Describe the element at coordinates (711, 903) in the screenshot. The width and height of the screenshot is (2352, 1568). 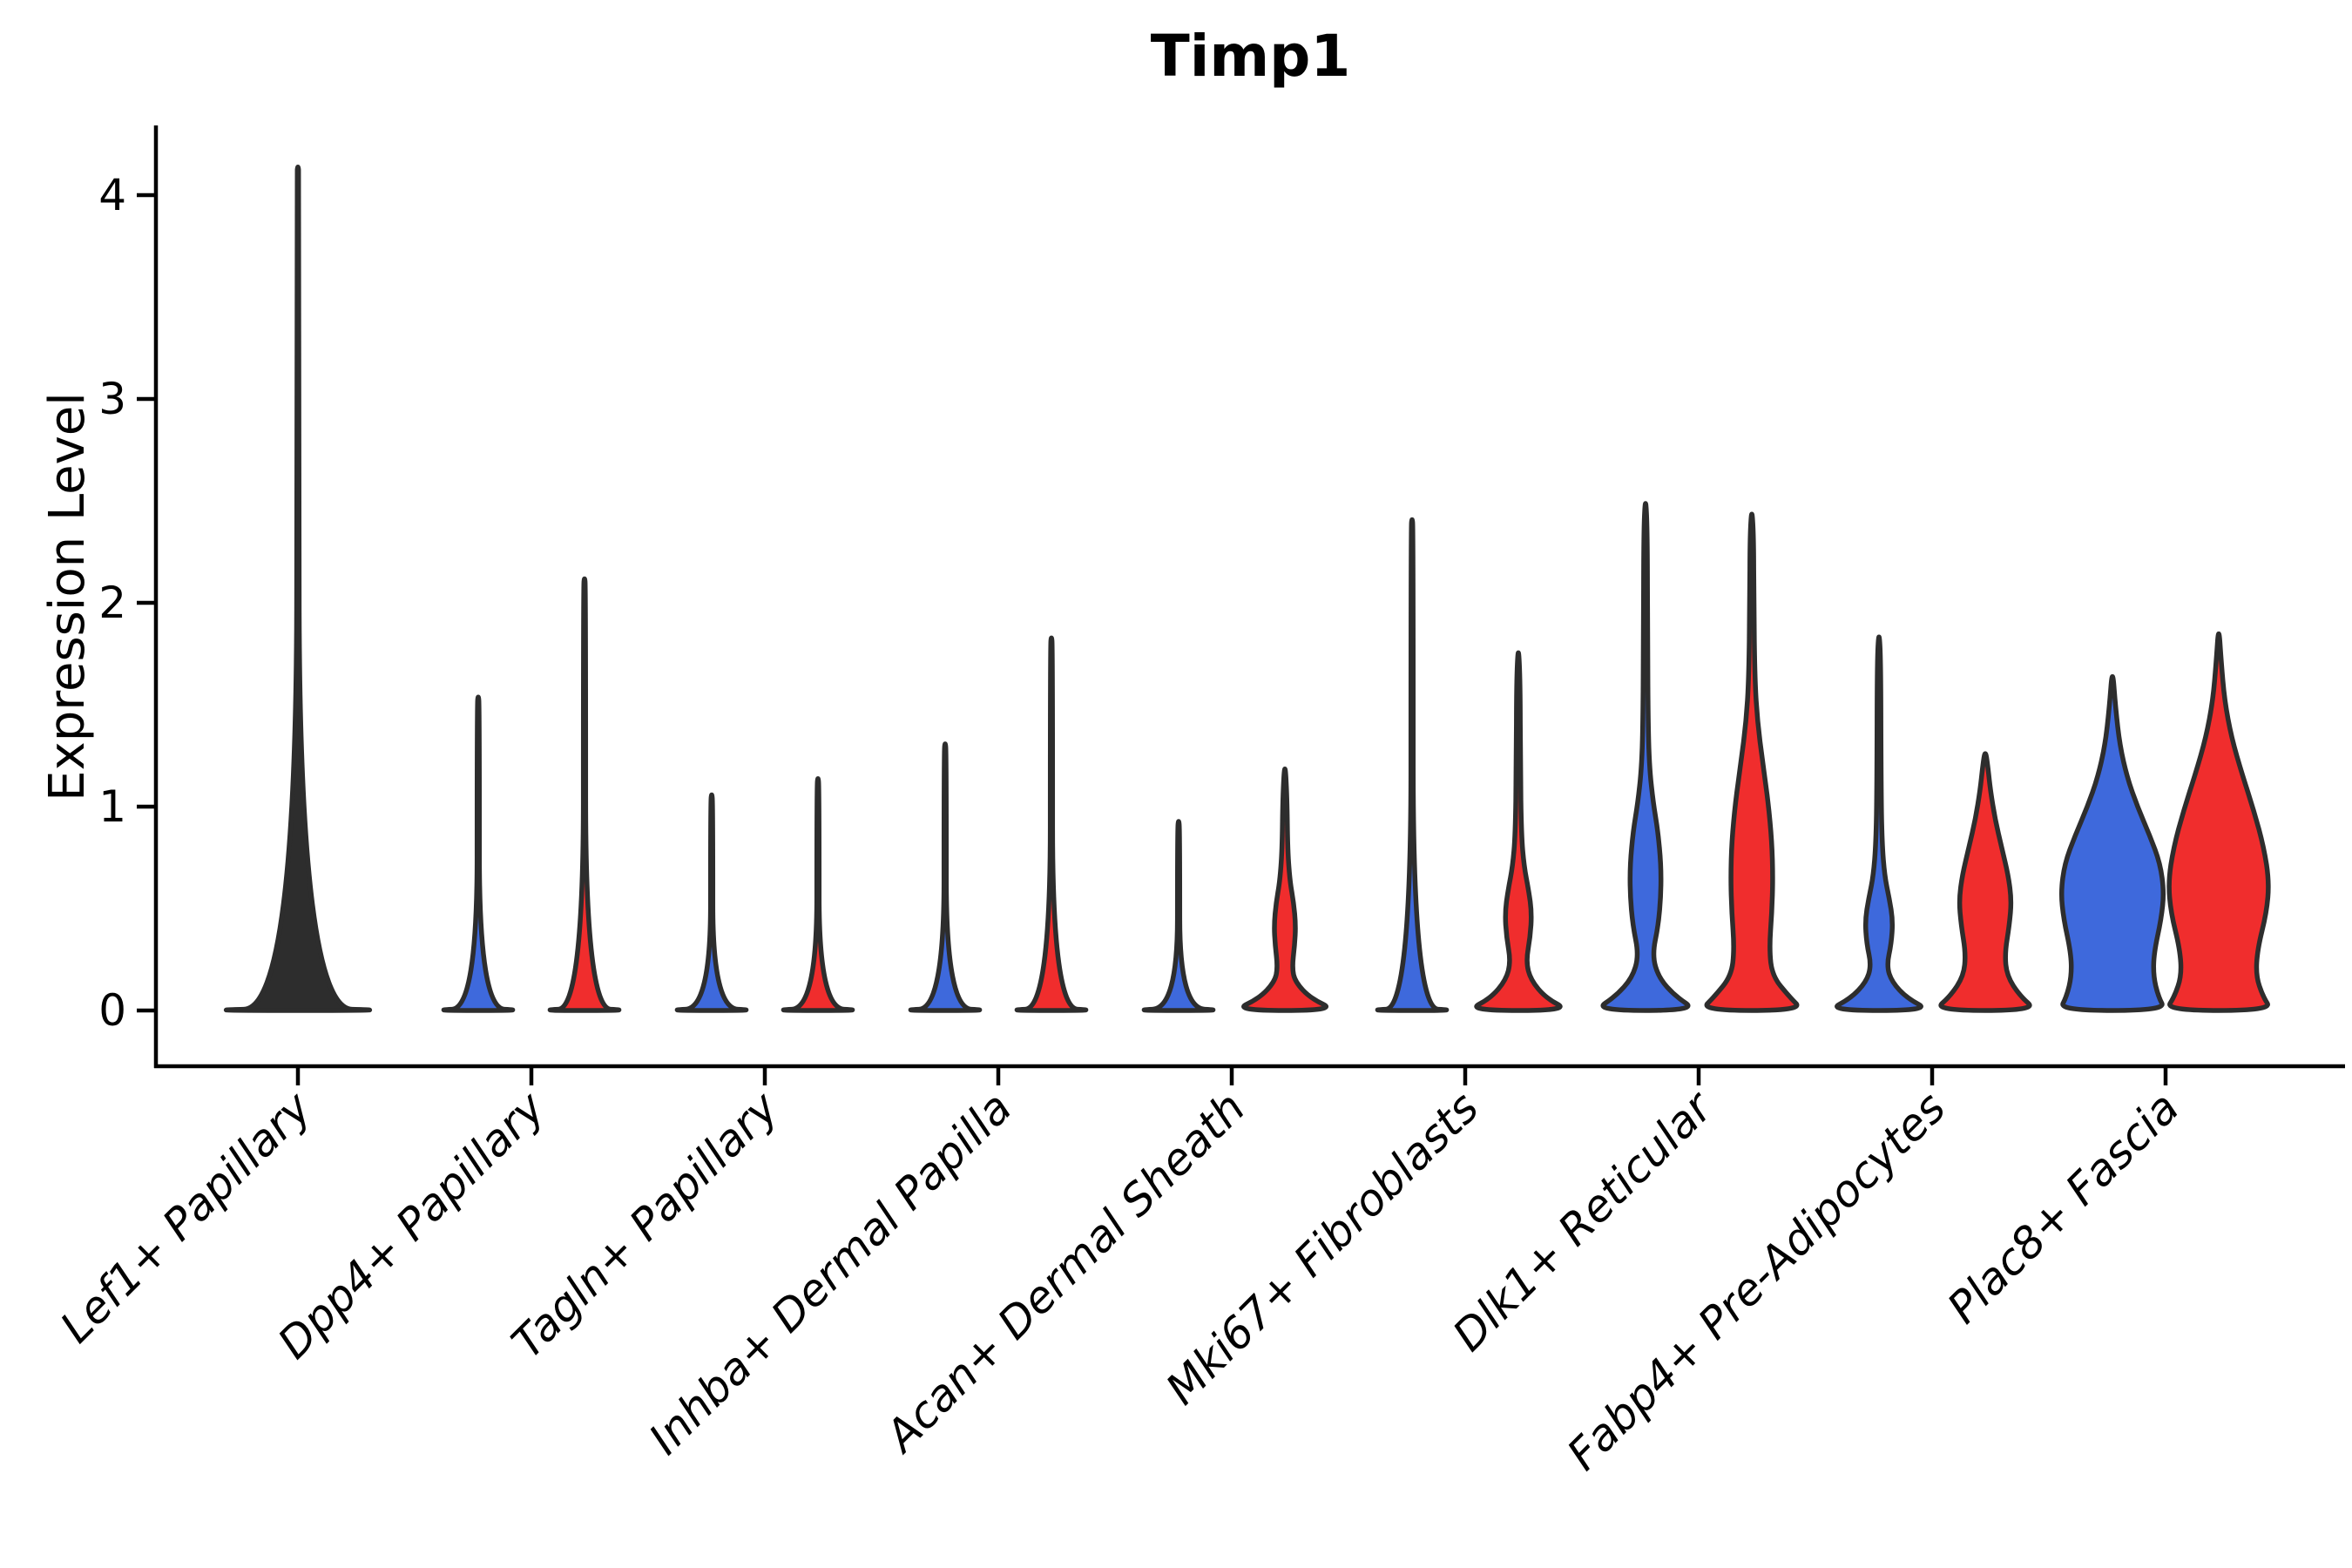
I see `violin-tagln-papillary-blue` at that location.